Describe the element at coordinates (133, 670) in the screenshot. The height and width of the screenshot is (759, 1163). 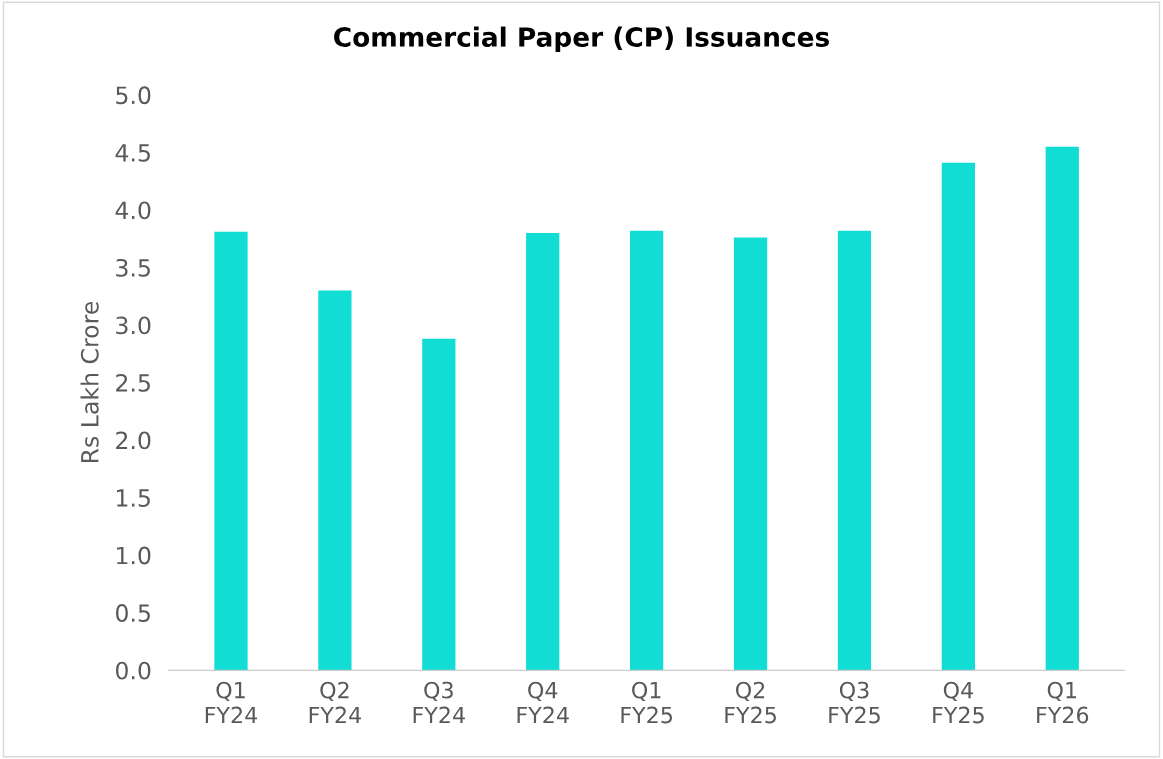
I see `y-tick-label: 0.0` at that location.